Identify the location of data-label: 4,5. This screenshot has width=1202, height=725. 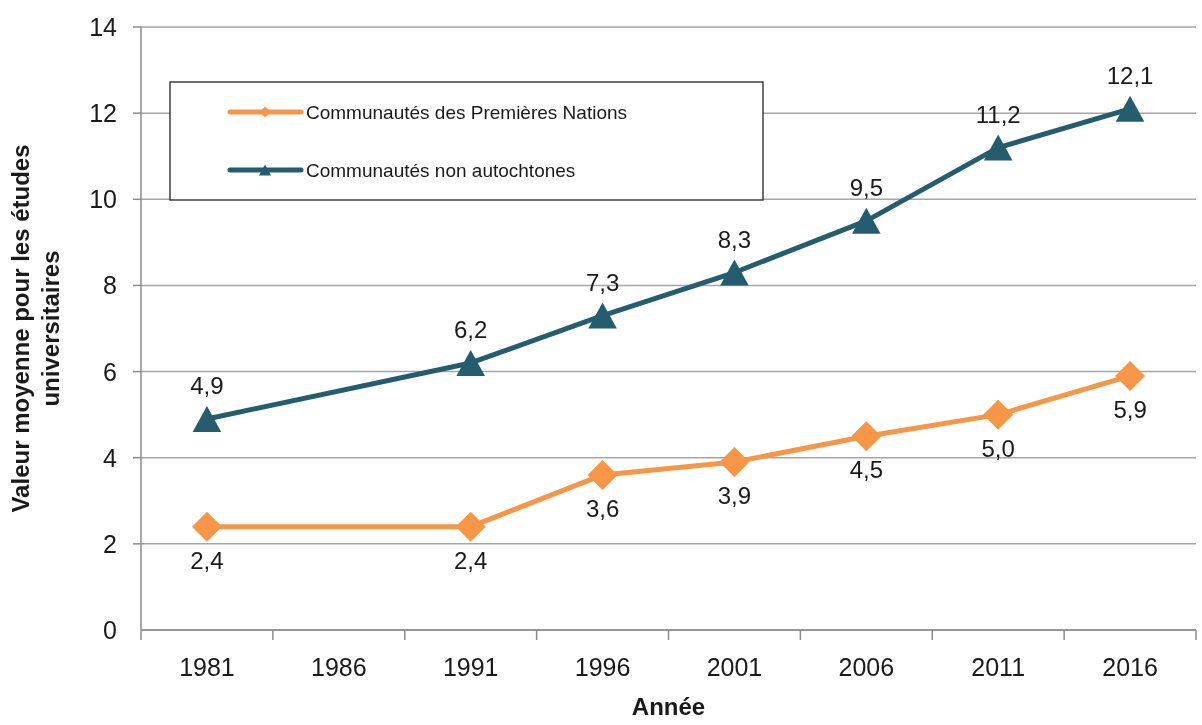
(866, 470).